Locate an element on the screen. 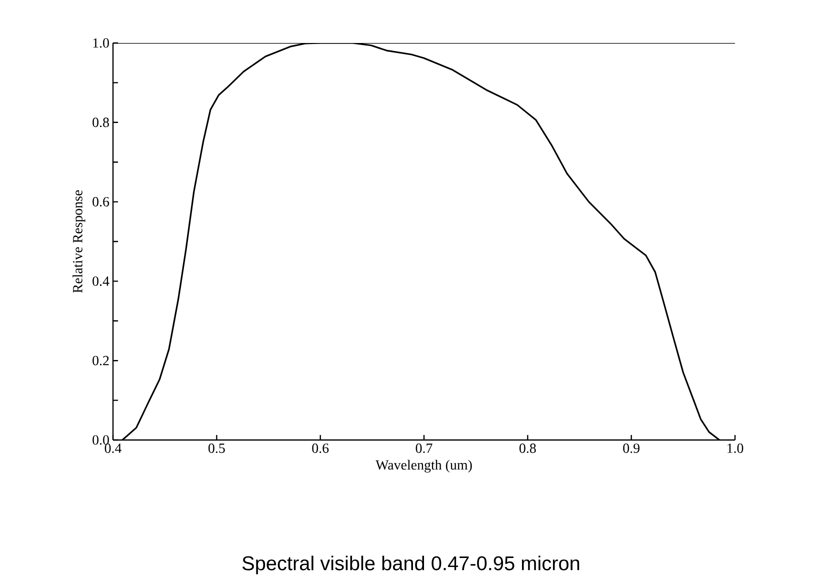  y-tick-label: 0.2 is located at coordinates (100, 361).